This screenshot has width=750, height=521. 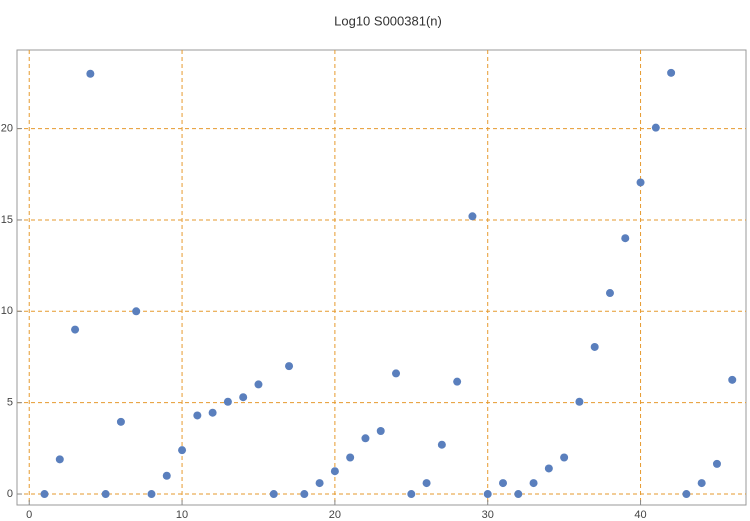 What do you see at coordinates (29, 515) in the screenshot?
I see `x-tick-label: 0` at bounding box center [29, 515].